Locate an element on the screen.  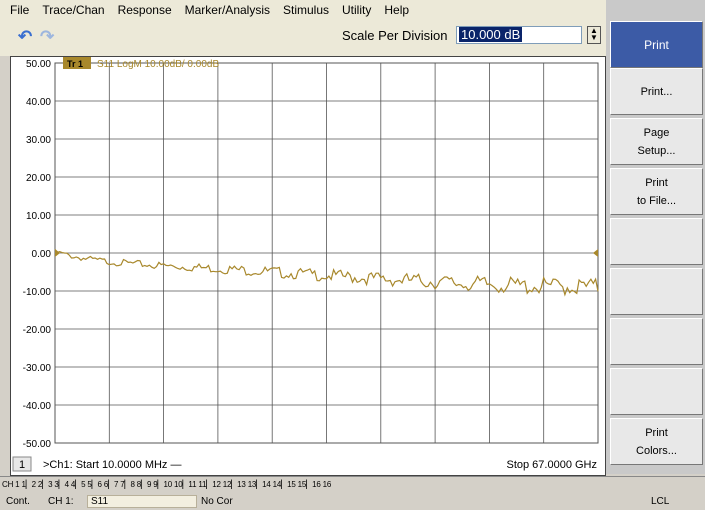
sweep-stop-label: Stop 67.0000 GHz is located at coordinates (551, 465).